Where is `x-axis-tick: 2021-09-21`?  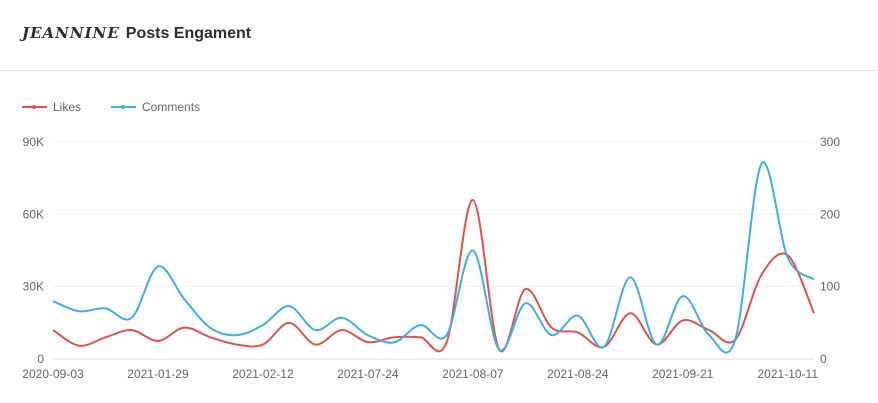
x-axis-tick: 2021-09-21 is located at coordinates (683, 374).